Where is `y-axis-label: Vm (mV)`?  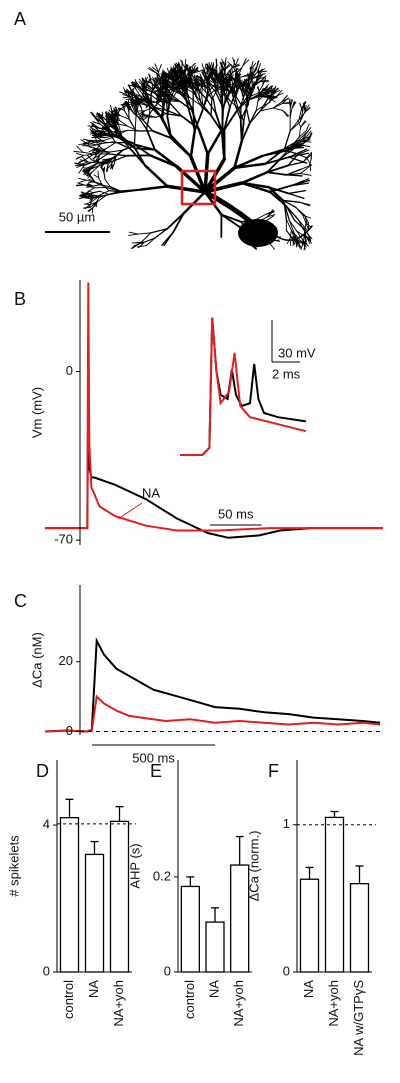 y-axis-label: Vm (mV) is located at coordinates (36, 412).